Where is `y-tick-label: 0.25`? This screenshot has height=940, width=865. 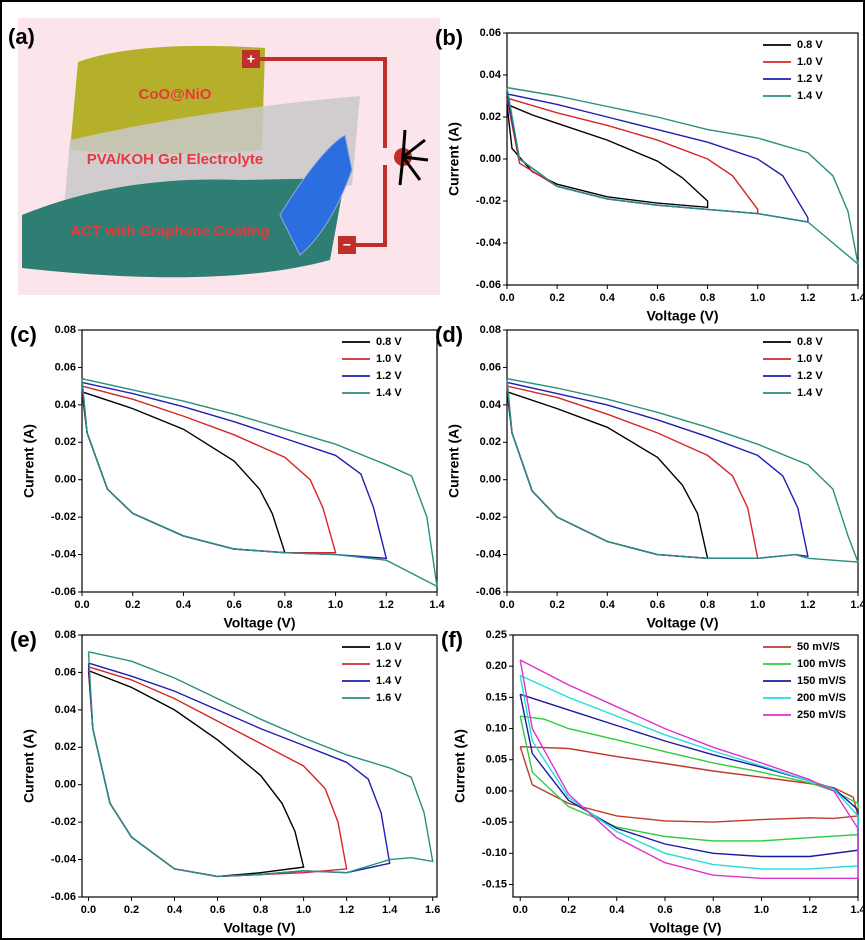
y-tick-label: 0.25 is located at coordinates (496, 635).